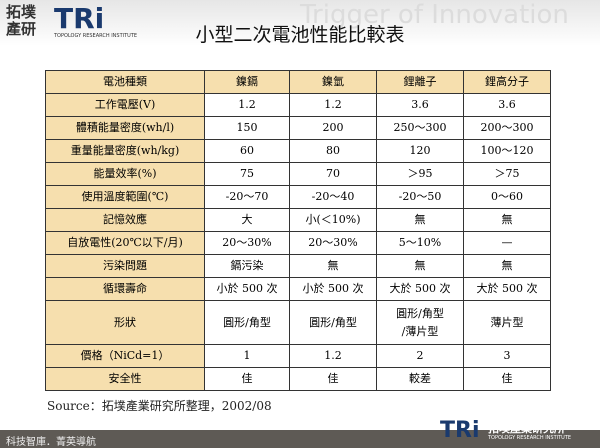  What do you see at coordinates (79, 18) in the screenshot?
I see `logo: TRi` at bounding box center [79, 18].